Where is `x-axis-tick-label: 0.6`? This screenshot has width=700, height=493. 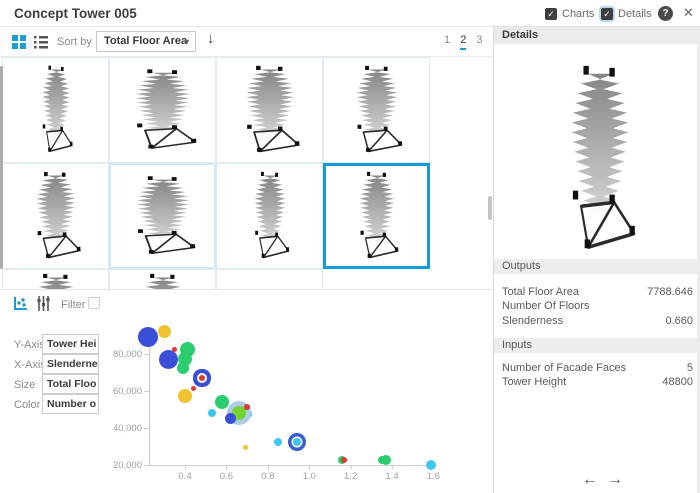
x-axis-tick-label: 0.6 is located at coordinates (226, 476).